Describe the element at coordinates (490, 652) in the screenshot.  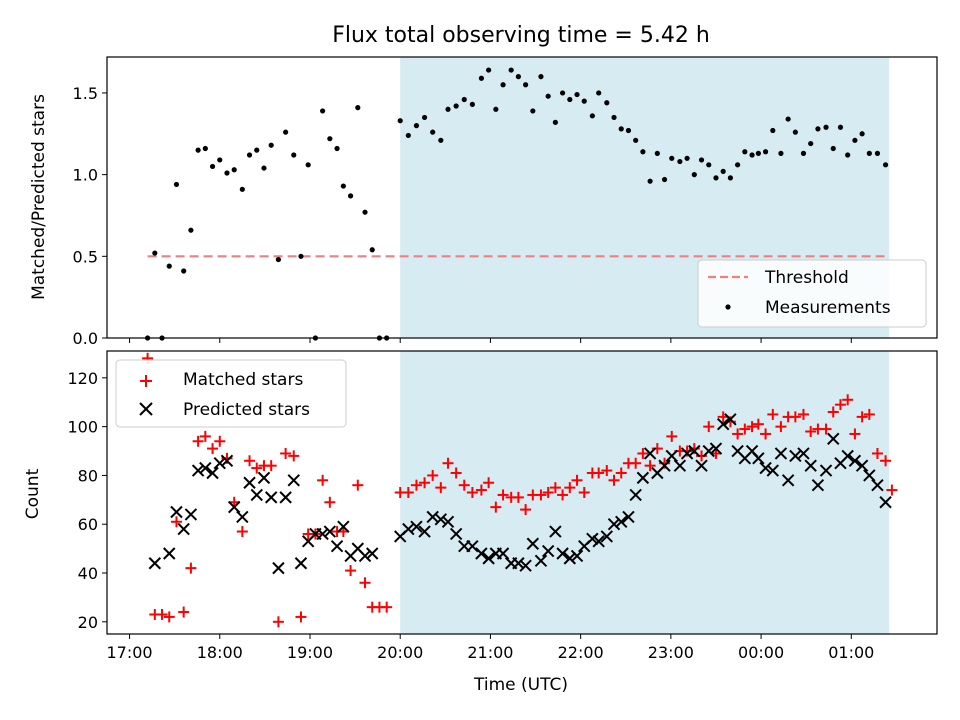
I see `x-tick-label: 21:00` at that location.